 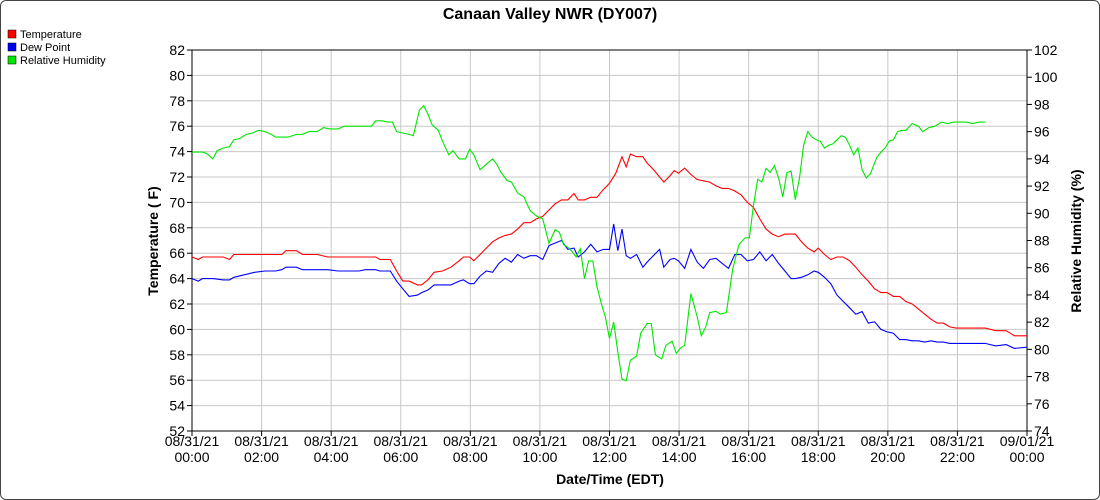 I want to click on x-tick-time: 12:00, so click(x=609, y=457).